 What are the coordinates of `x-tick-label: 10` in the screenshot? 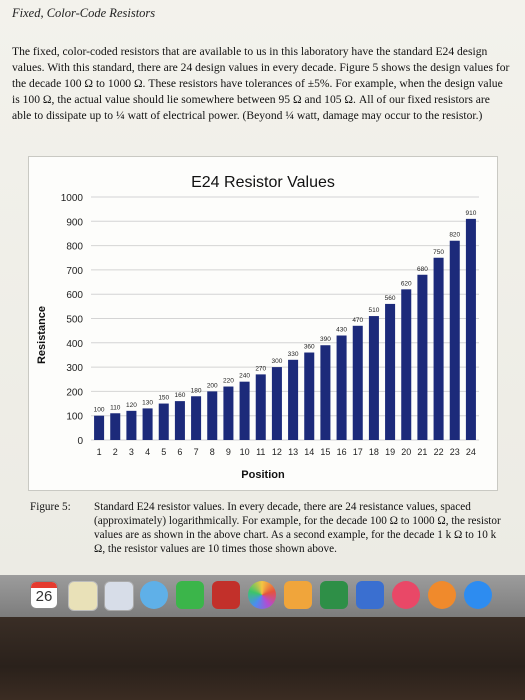 It's located at (245, 452).